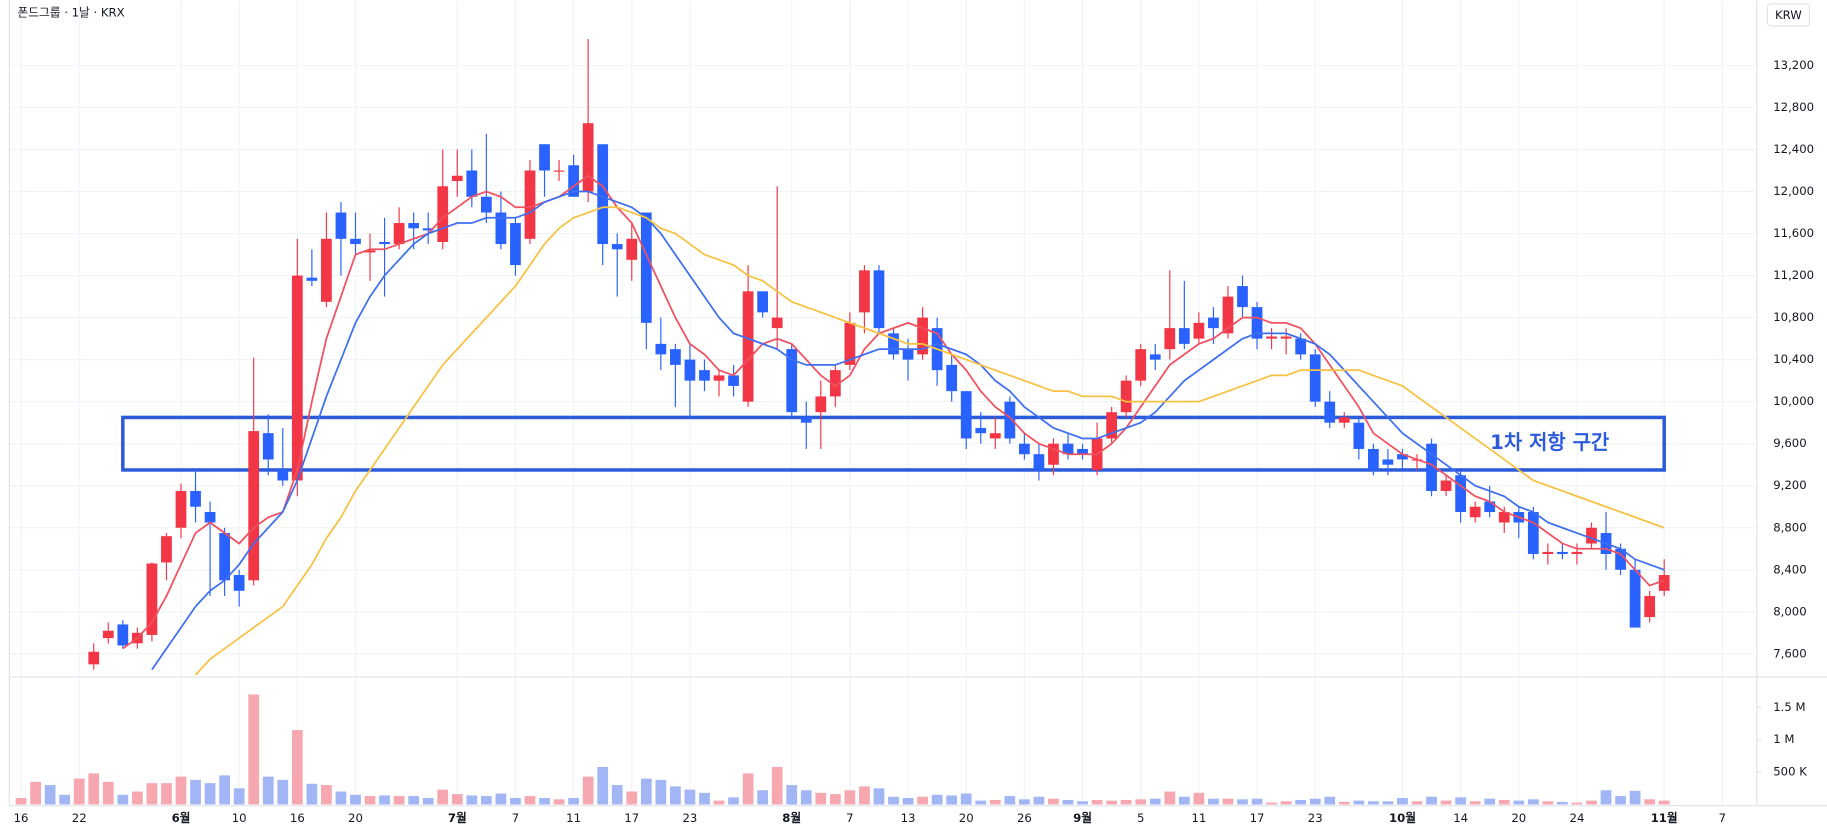 This screenshot has height=834, width=1827. What do you see at coordinates (1793, 317) in the screenshot?
I see `y-tick-label: 10,800` at bounding box center [1793, 317].